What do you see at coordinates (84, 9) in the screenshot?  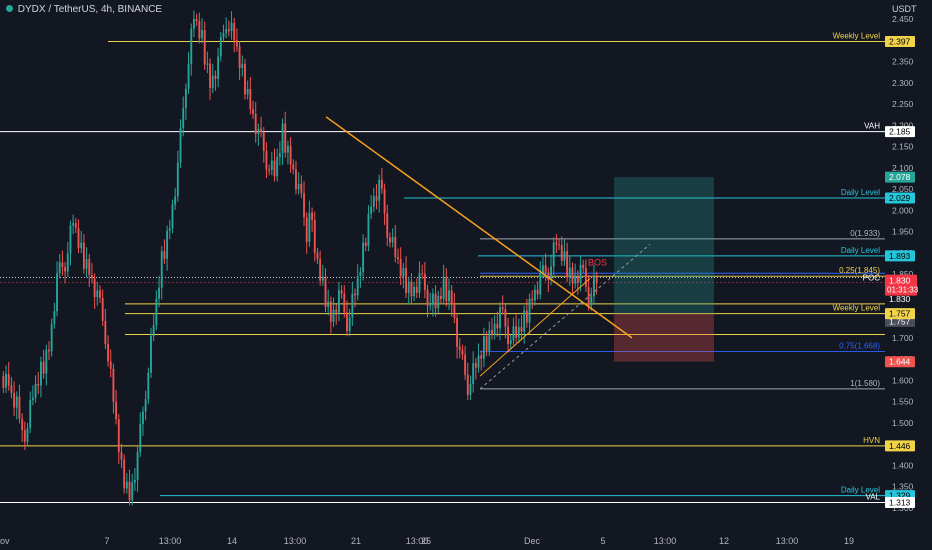 I see `symbol-header: DYDX / TetherUS, 4h, BINANCE` at bounding box center [84, 9].